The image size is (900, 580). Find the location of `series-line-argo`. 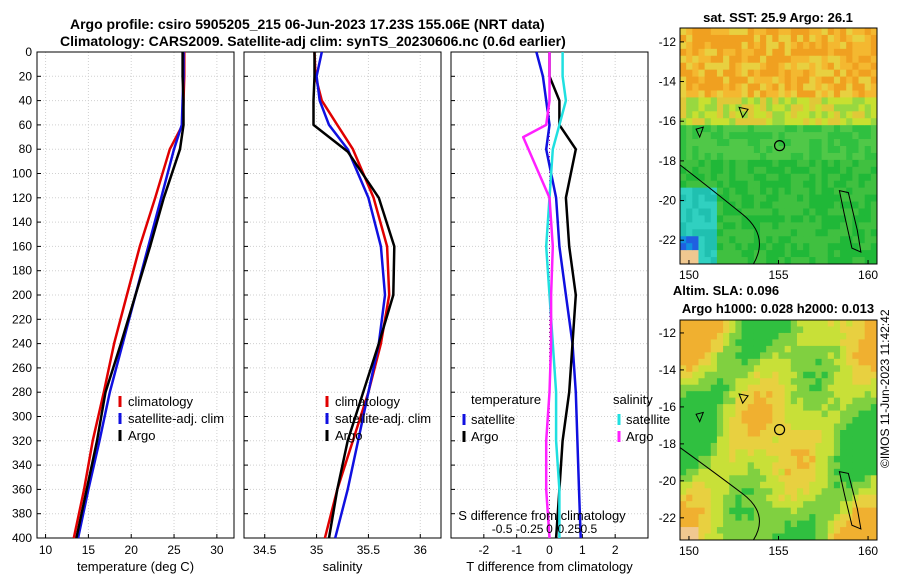

series-line-argo is located at coordinates (354, 295).